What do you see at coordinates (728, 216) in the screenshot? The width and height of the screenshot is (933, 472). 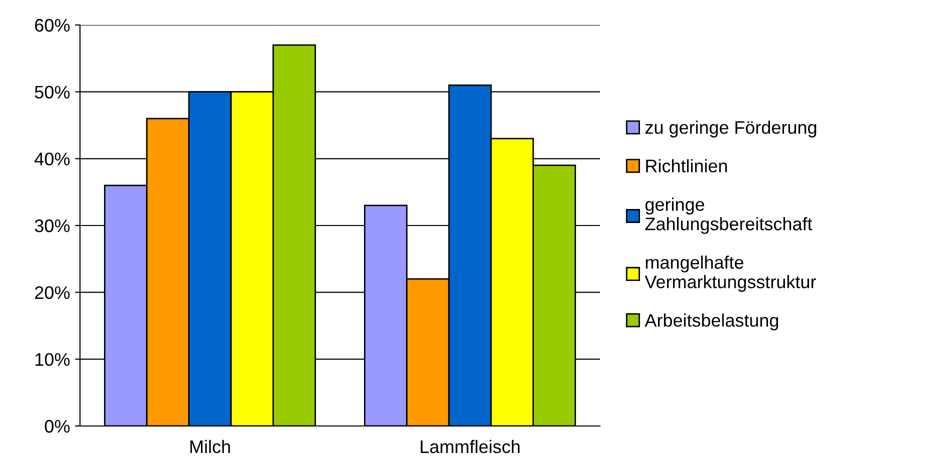 I see `legend-label: geringe Zahlungsbereitschaft` at bounding box center [728, 216].